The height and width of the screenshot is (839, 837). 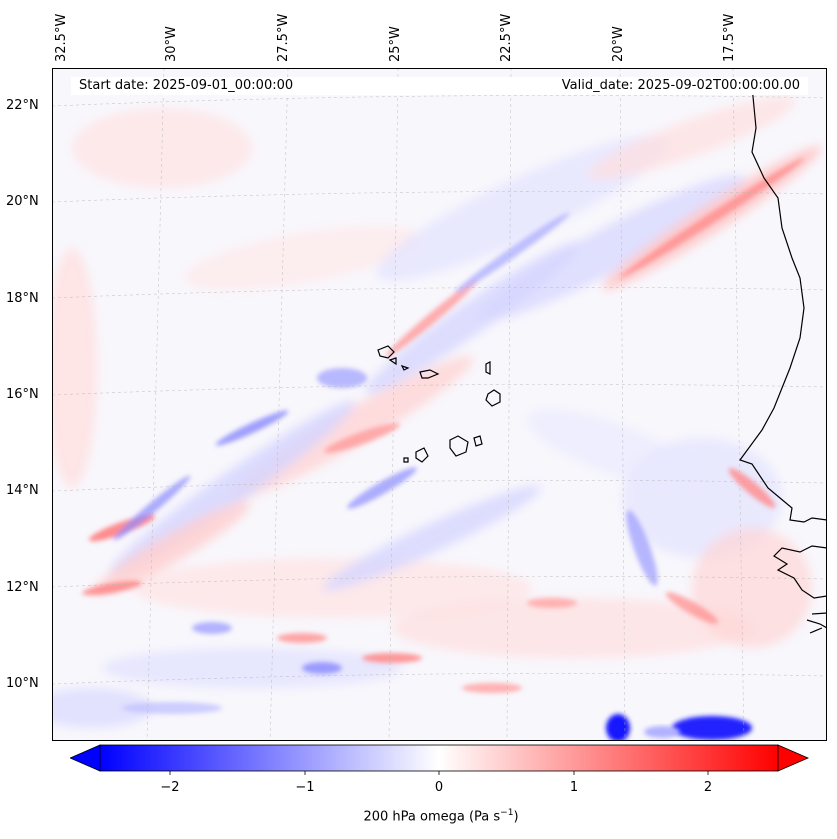 I want to click on colorbar-extend-high, so click(x=793, y=758).